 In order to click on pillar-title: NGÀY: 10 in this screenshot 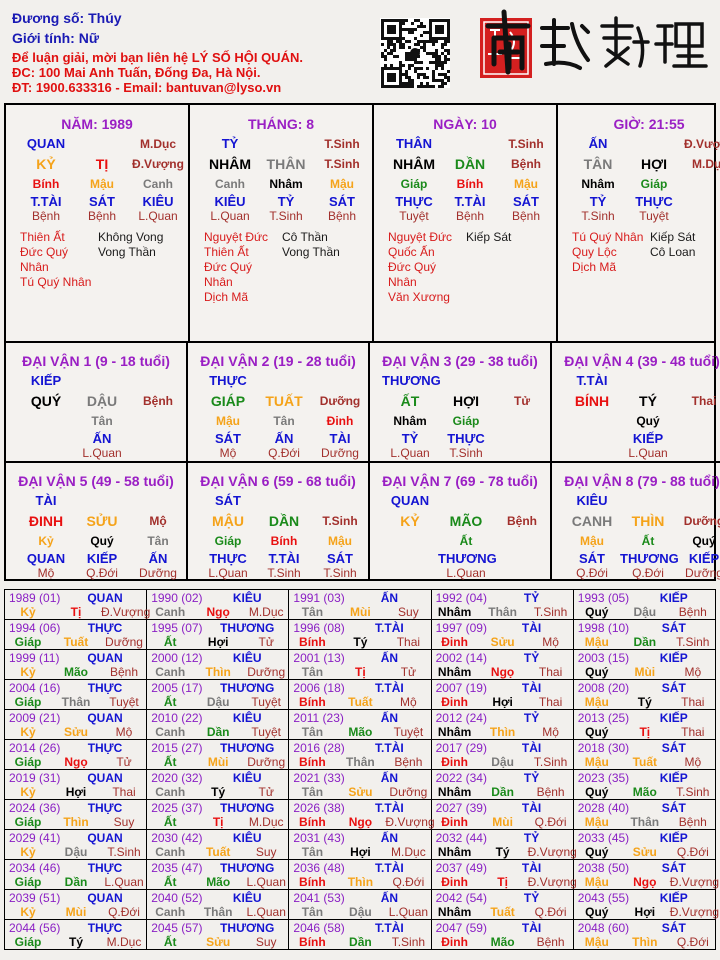, I will do `click(465, 124)`.